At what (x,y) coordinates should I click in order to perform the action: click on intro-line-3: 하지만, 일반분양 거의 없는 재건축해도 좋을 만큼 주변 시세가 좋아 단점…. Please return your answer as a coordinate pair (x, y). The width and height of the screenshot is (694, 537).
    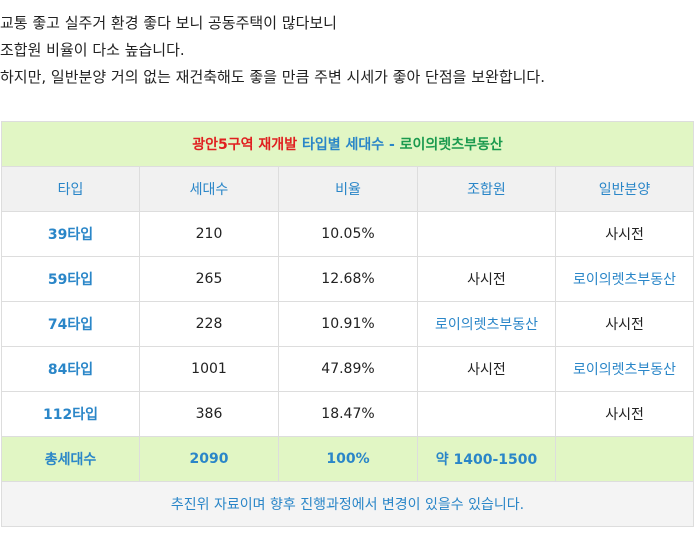
    Looking at the image, I should click on (272, 77).